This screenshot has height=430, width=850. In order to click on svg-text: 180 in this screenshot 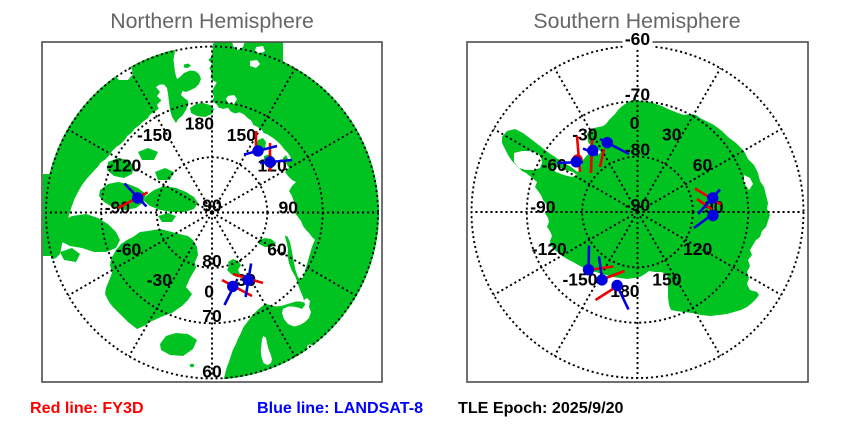, I will do `click(199, 124)`.